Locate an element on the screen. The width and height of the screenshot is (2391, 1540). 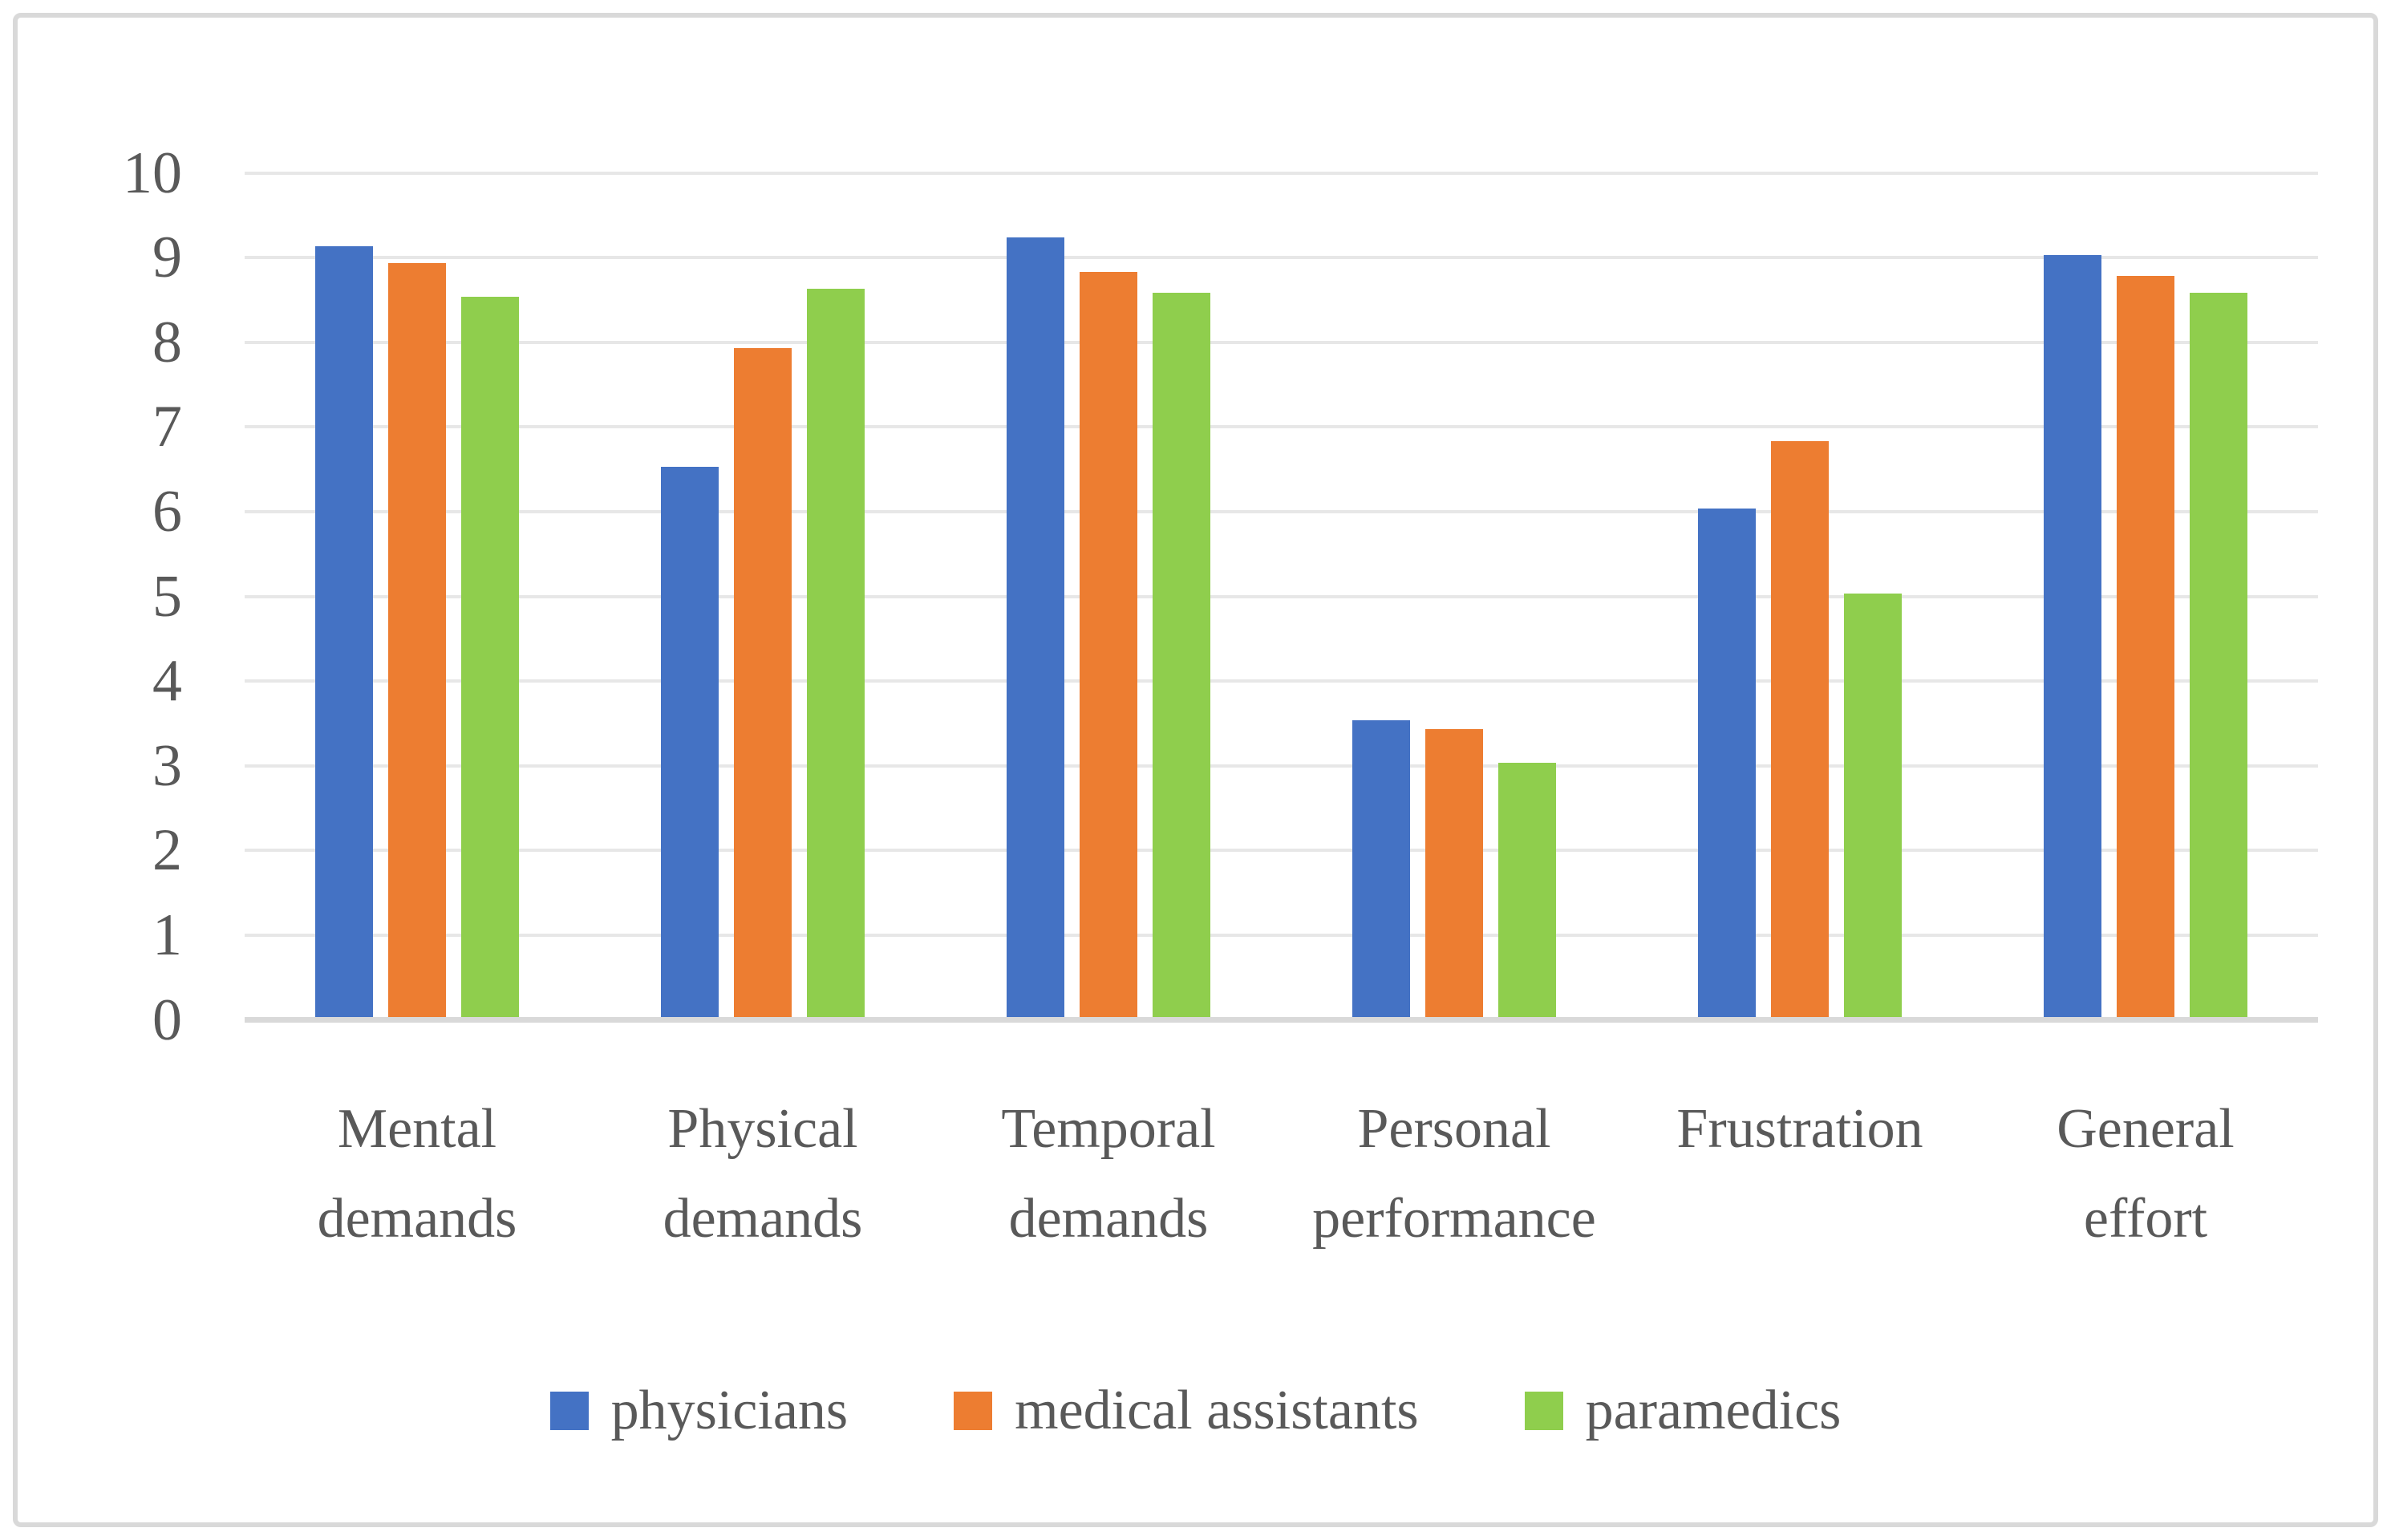
x-category-label-line: performance is located at coordinates (1454, 1219).